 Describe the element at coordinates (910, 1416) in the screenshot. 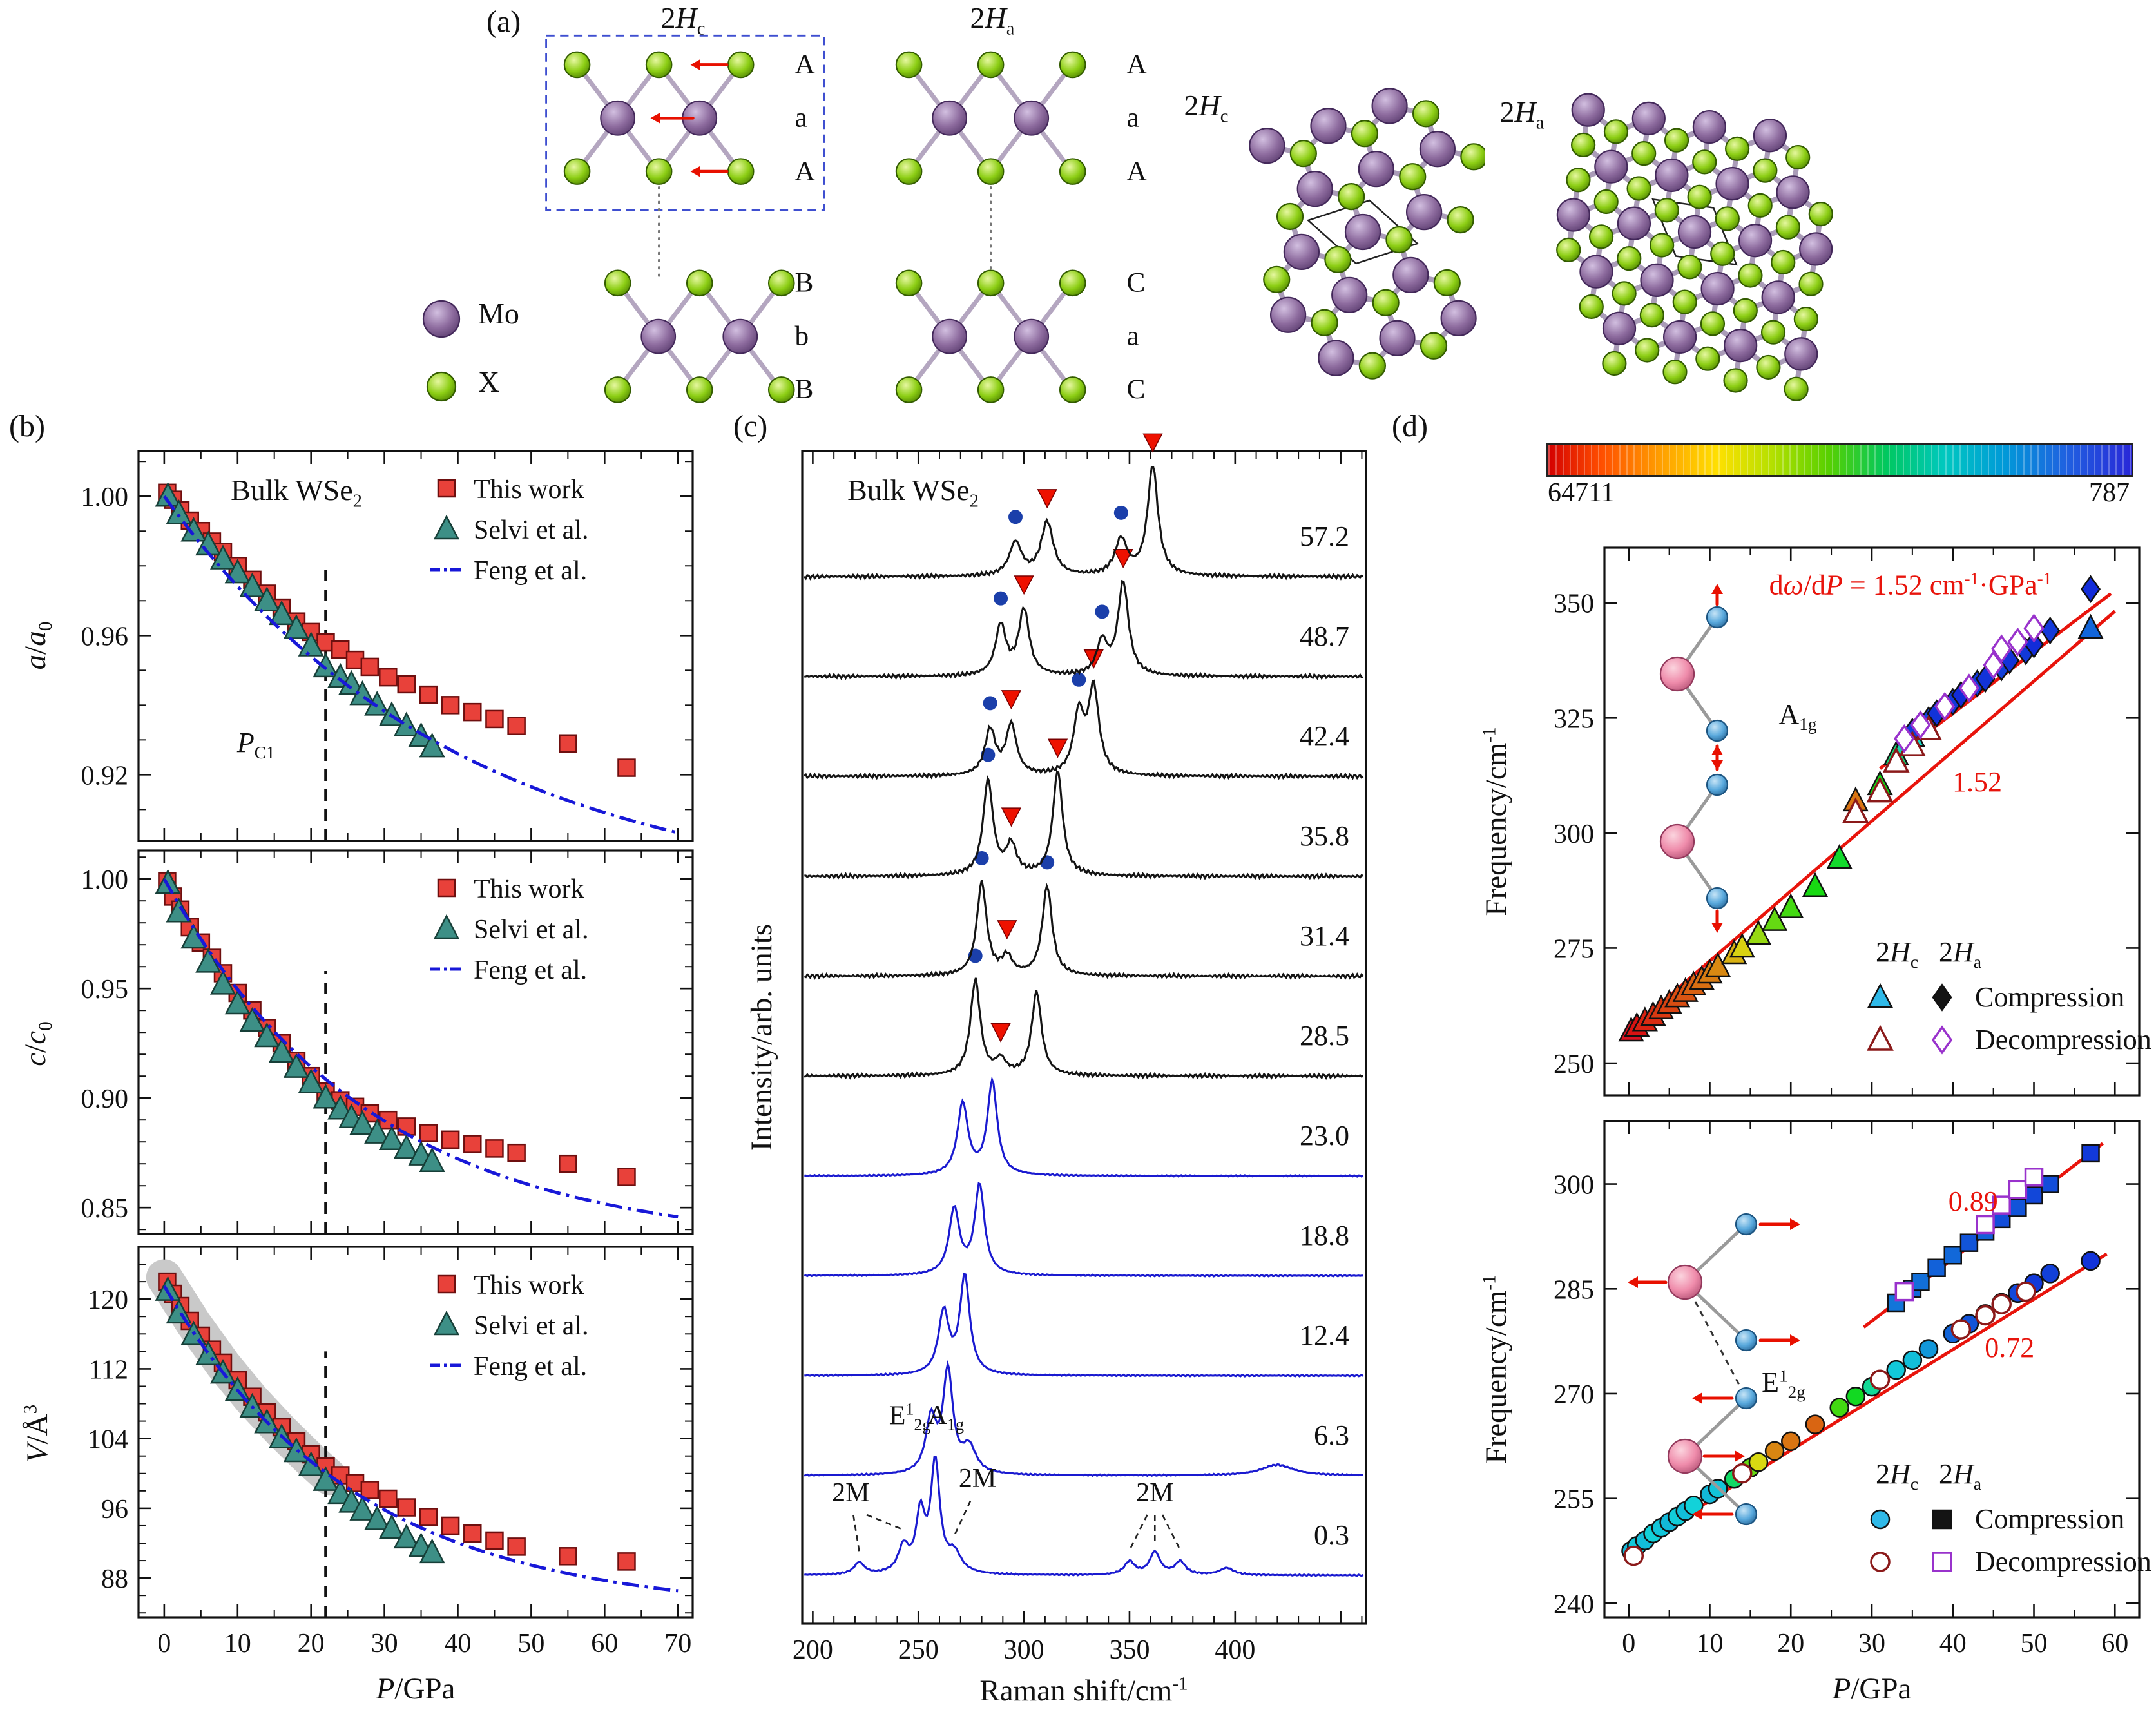

I see `mode-label: E12g` at that location.